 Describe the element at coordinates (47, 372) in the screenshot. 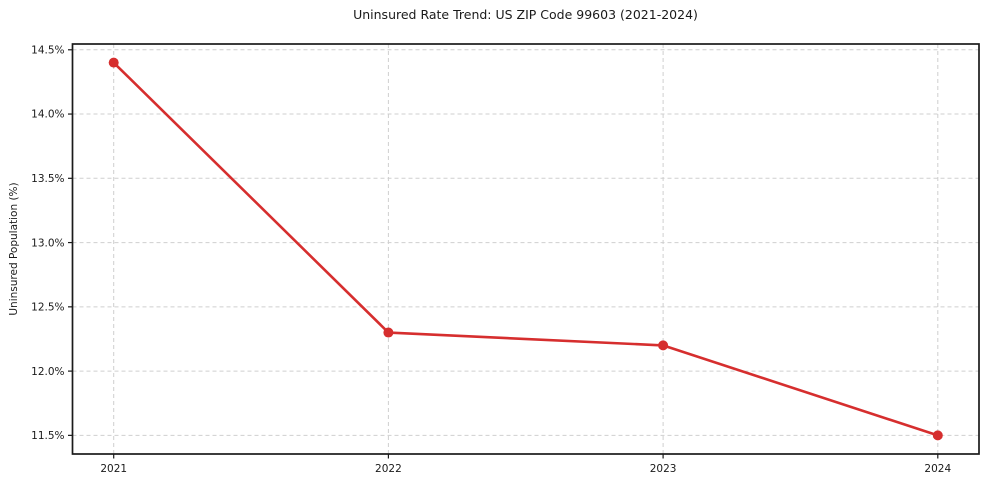

I see `y-tick-label: 12.0%` at that location.